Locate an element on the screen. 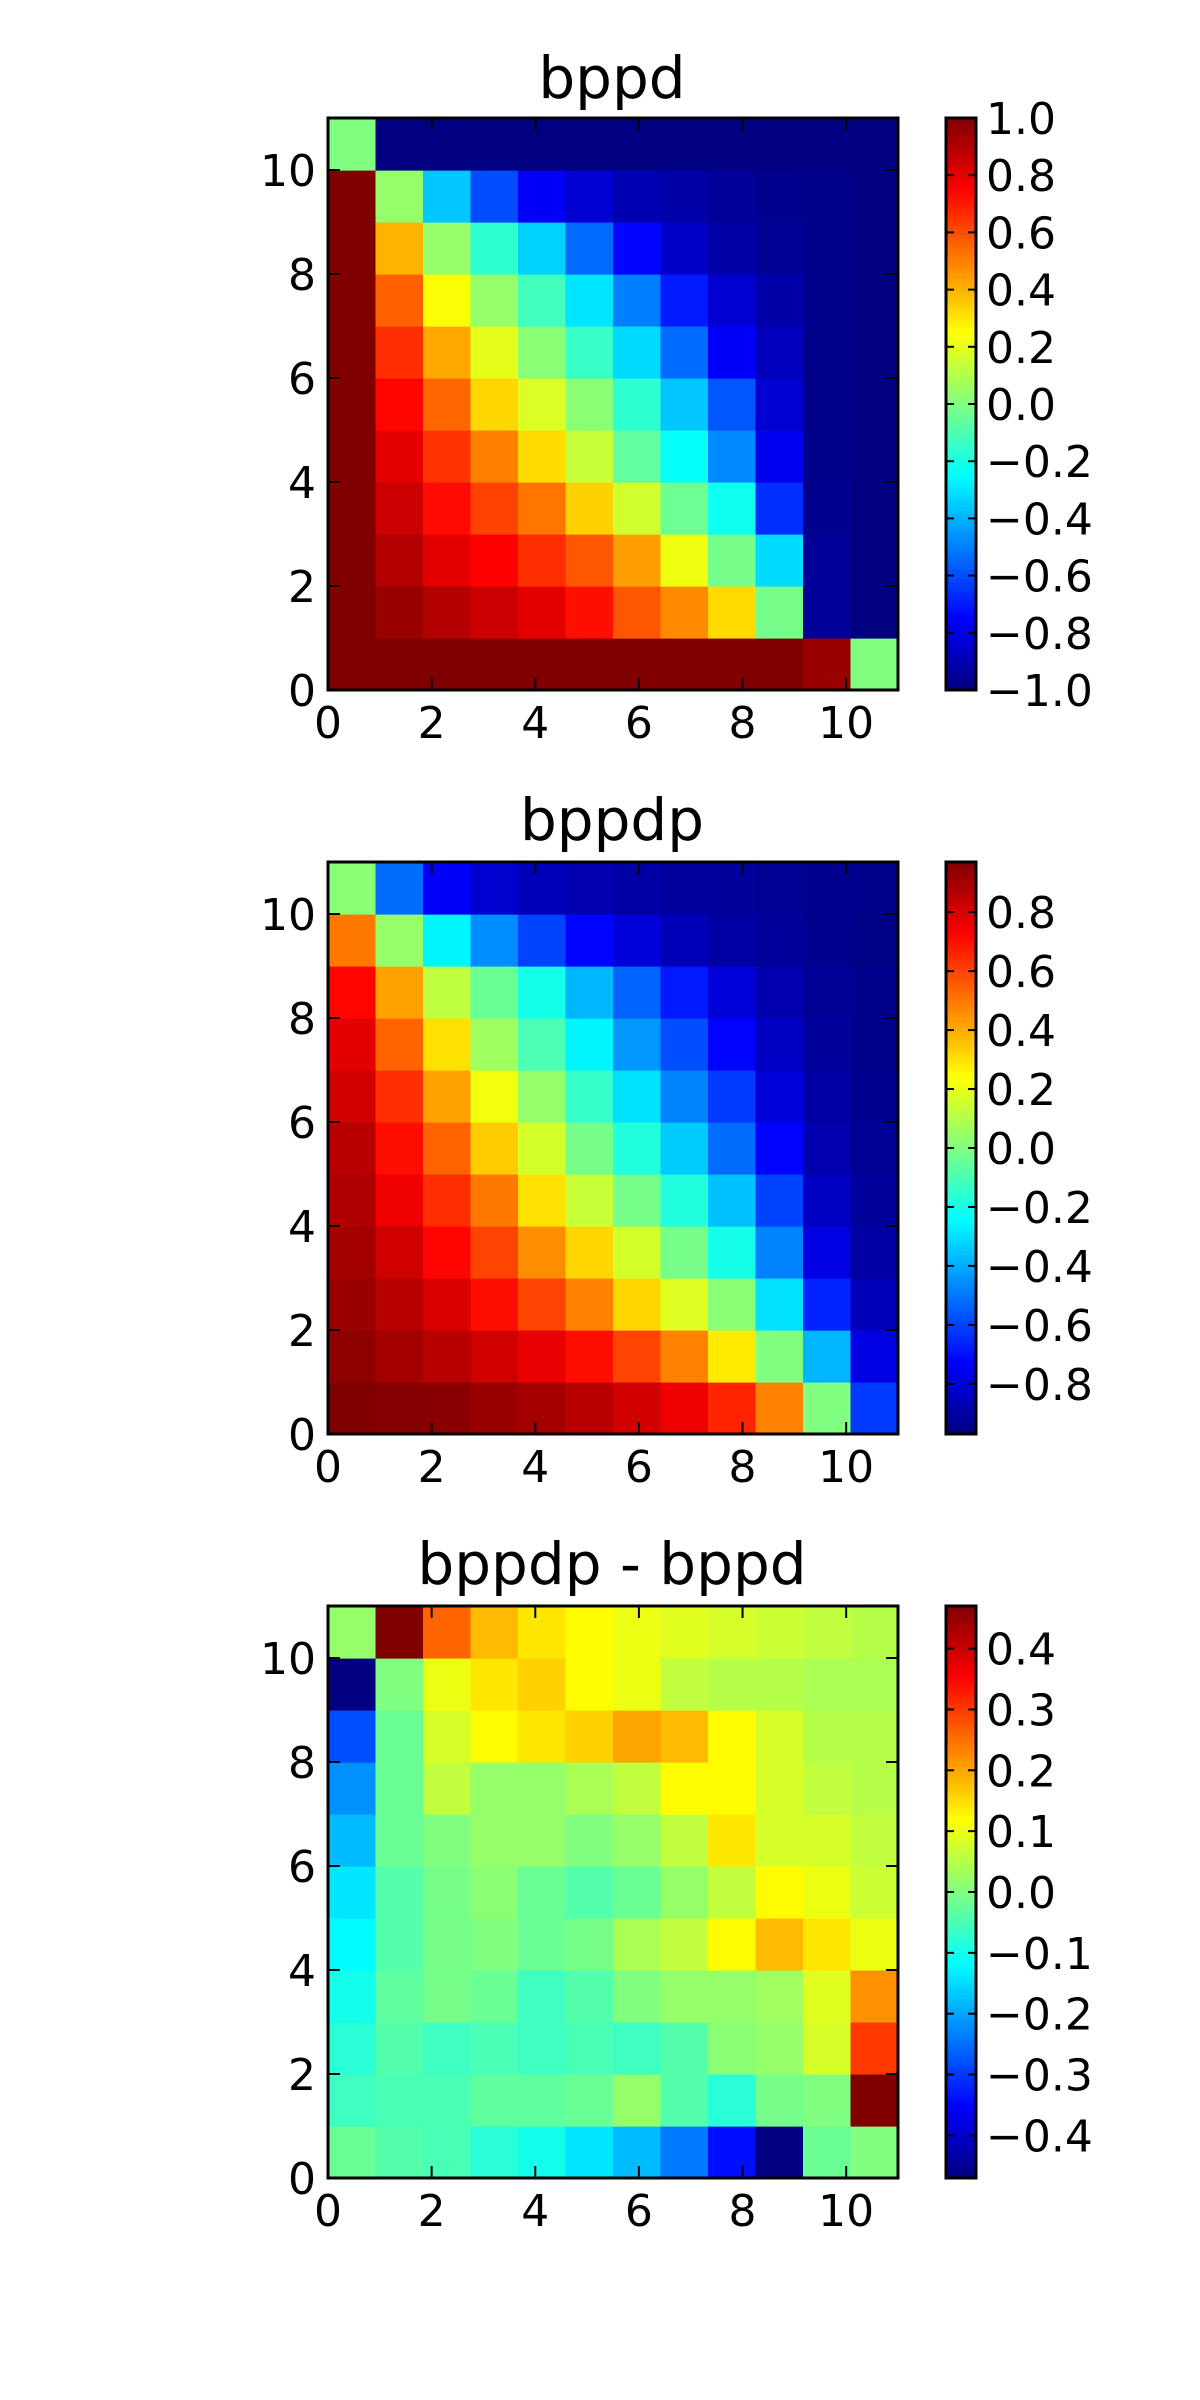 The image size is (1200, 2400). x-tick-label: 4 is located at coordinates (535, 1467).